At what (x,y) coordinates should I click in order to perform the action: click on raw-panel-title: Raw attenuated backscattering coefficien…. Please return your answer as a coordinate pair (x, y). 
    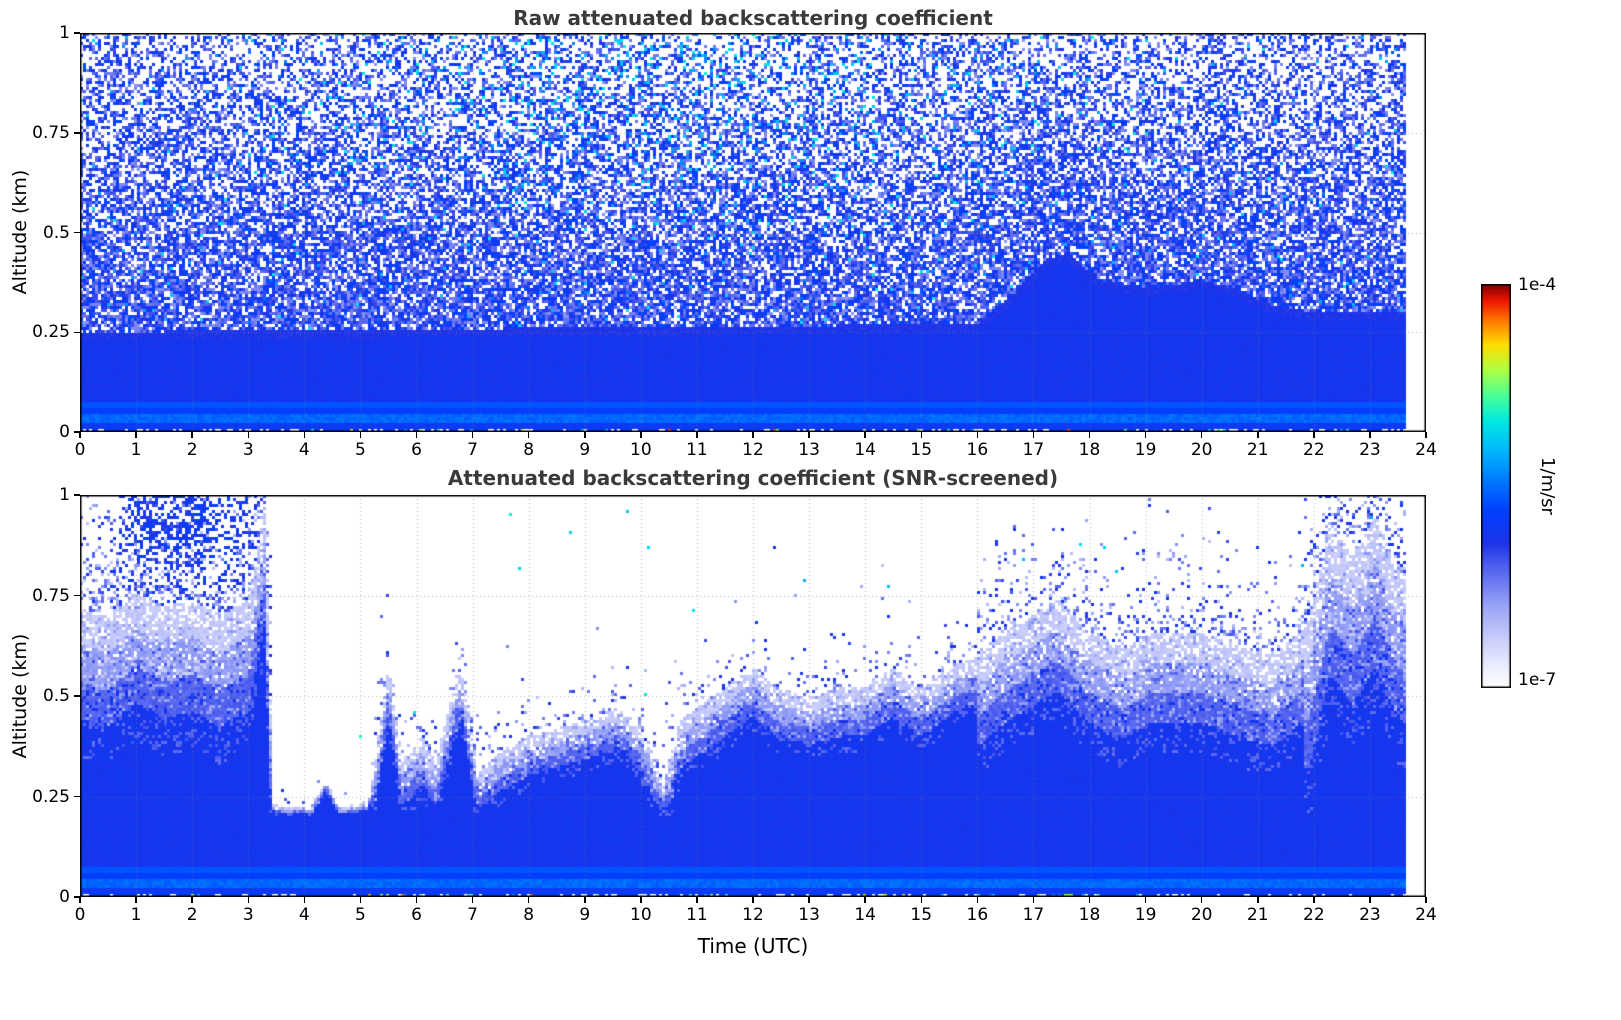
    Looking at the image, I should click on (753, 18).